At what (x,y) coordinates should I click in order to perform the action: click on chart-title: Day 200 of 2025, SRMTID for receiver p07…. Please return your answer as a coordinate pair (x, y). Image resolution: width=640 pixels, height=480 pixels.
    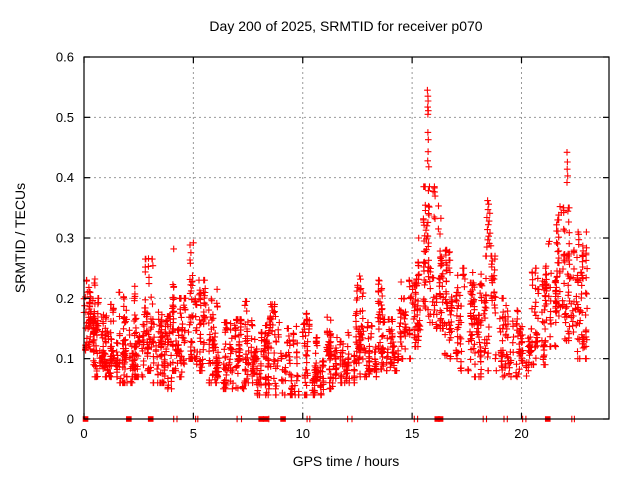
    Looking at the image, I should click on (345, 26).